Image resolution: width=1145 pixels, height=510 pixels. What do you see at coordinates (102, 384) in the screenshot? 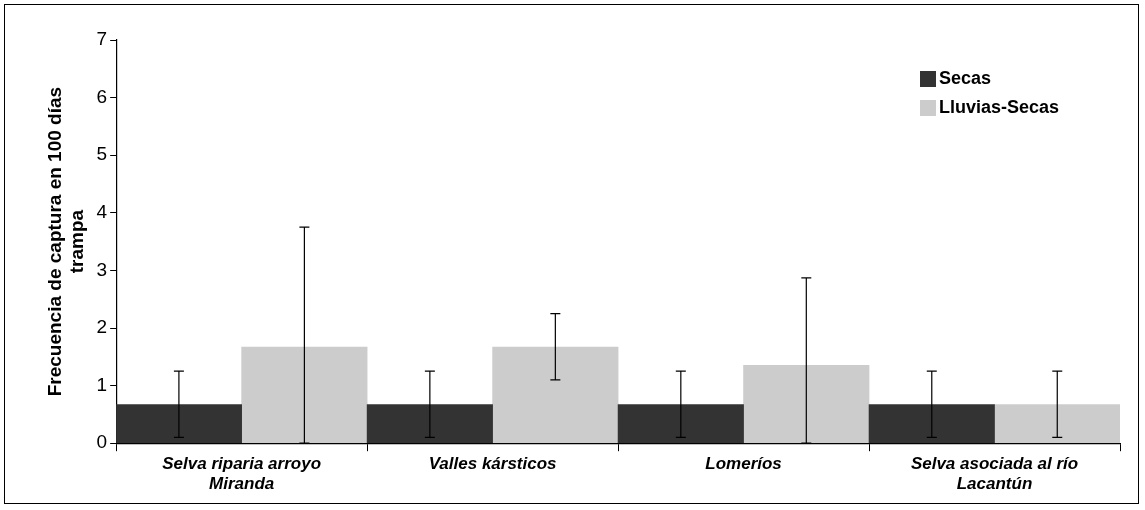
I see `y-tick-label: 1` at bounding box center [102, 384].